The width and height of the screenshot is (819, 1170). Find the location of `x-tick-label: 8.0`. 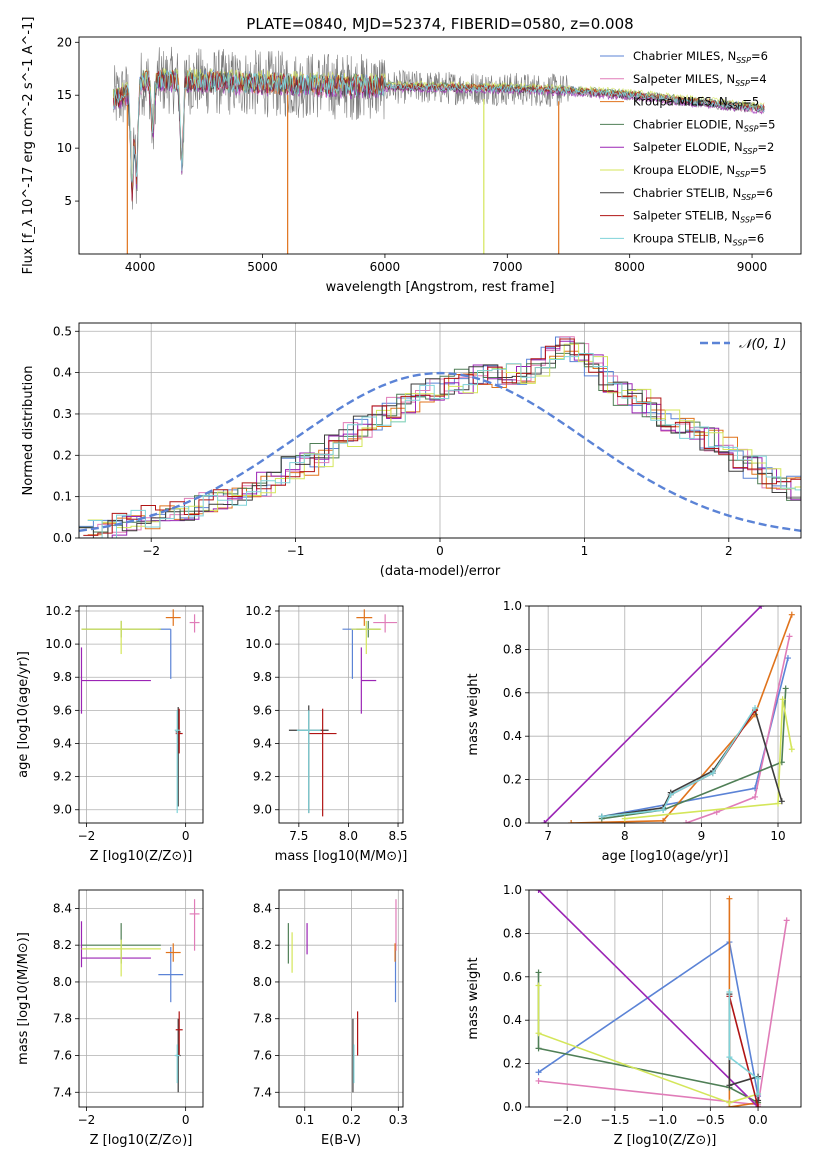

x-tick-label: 8.0 is located at coordinates (348, 836).